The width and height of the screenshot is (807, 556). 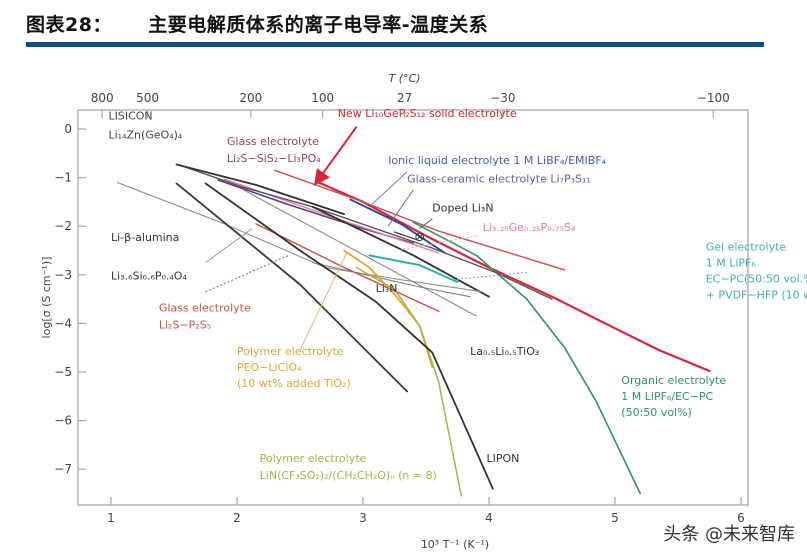 What do you see at coordinates (318, 25) in the screenshot?
I see `figure-title-text: 主要电解质体系的离子电导率-温度关系` at bounding box center [318, 25].